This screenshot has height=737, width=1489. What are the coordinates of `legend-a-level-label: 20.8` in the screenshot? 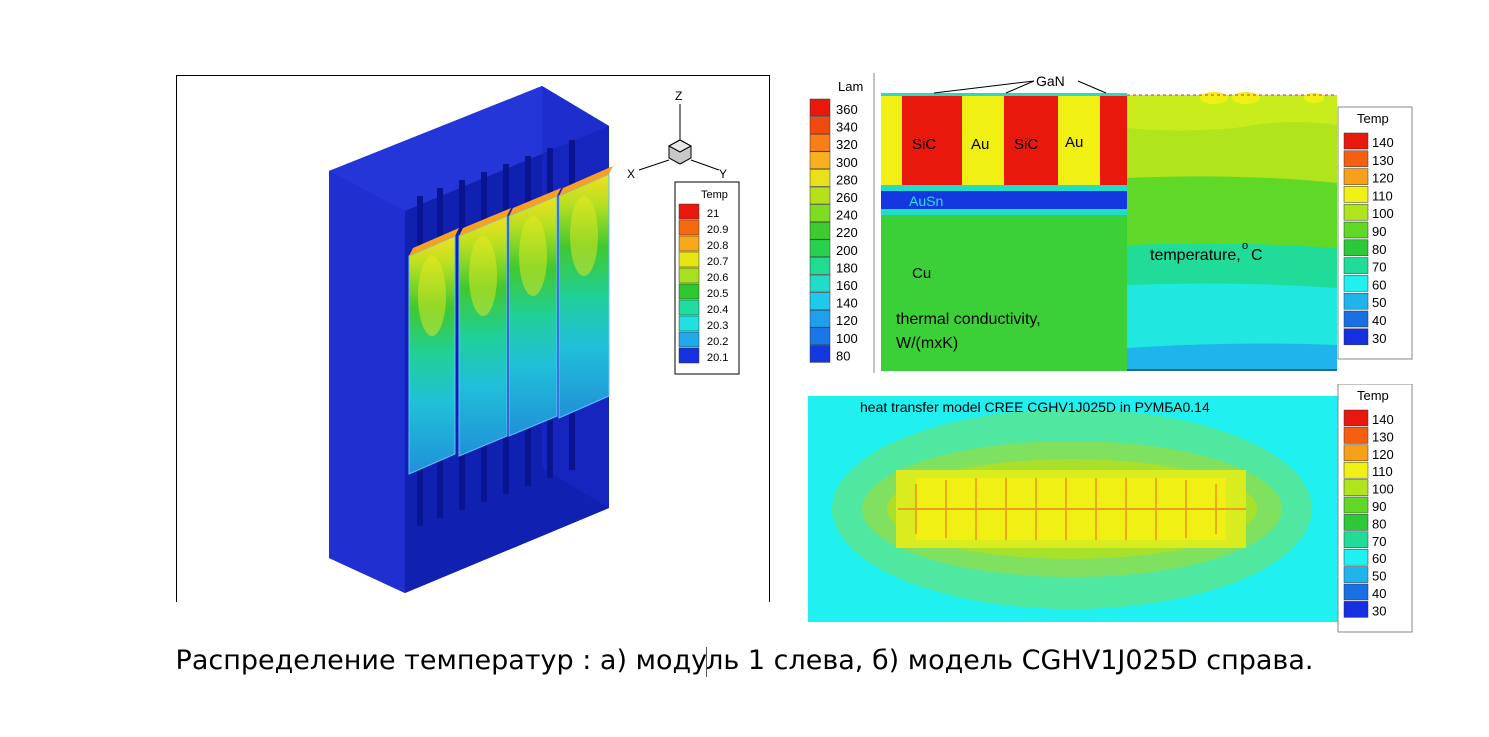 It's located at (717, 246).